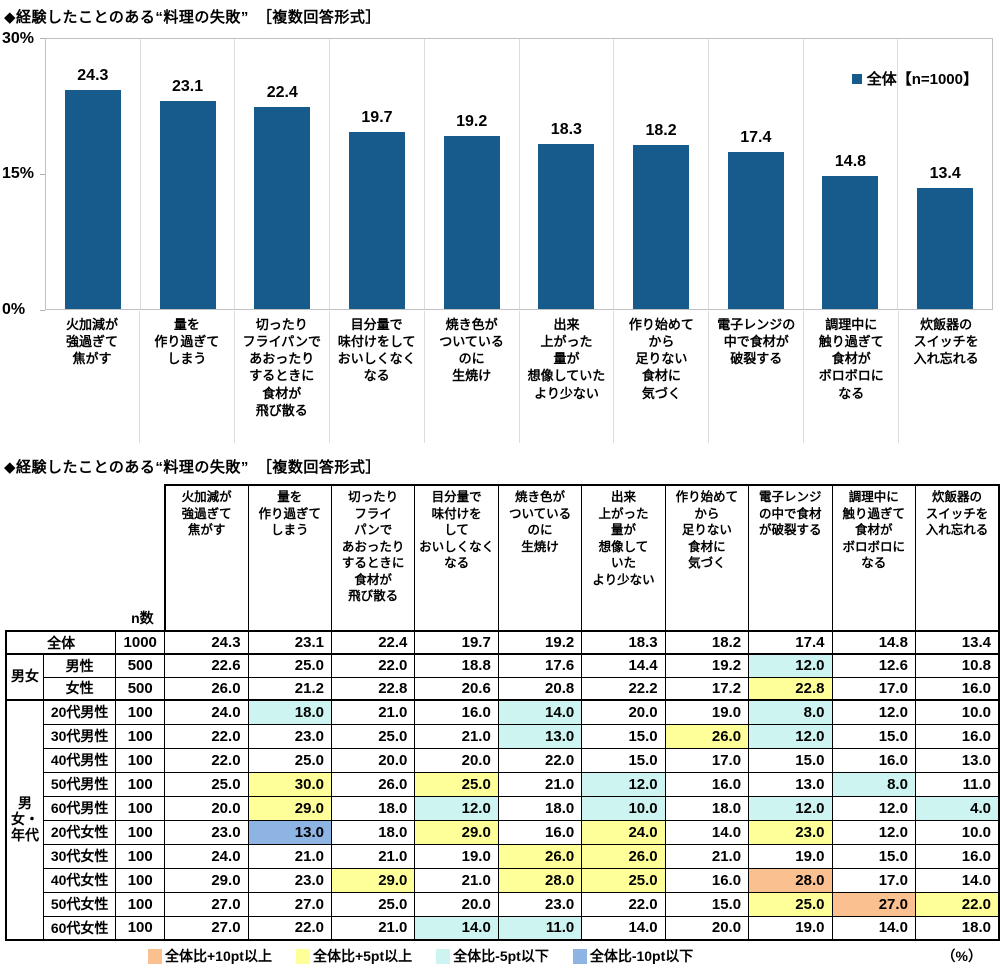  Describe the element at coordinates (707, 558) in the screenshot. I see `column-header: 作り始めて から 足りない 食材に 気づく` at that location.